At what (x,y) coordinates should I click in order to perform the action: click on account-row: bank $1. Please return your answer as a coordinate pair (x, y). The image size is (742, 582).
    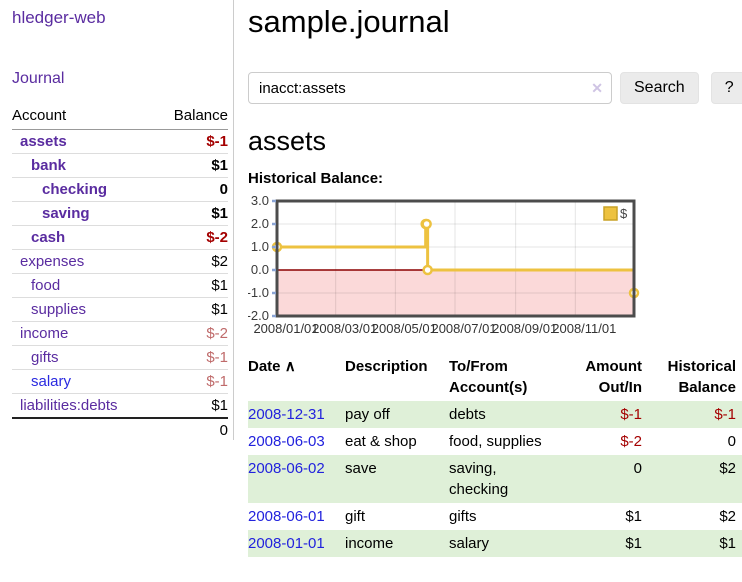
    Looking at the image, I should click on (120, 165).